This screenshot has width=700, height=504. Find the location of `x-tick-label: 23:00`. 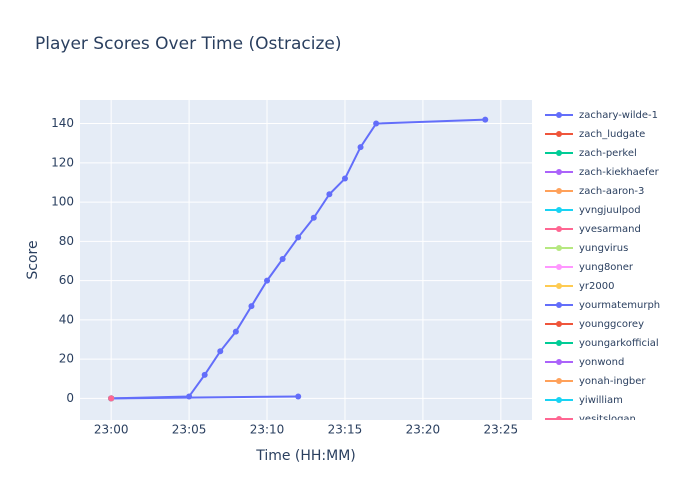

x-tick-label: 23:00 is located at coordinates (111, 430).